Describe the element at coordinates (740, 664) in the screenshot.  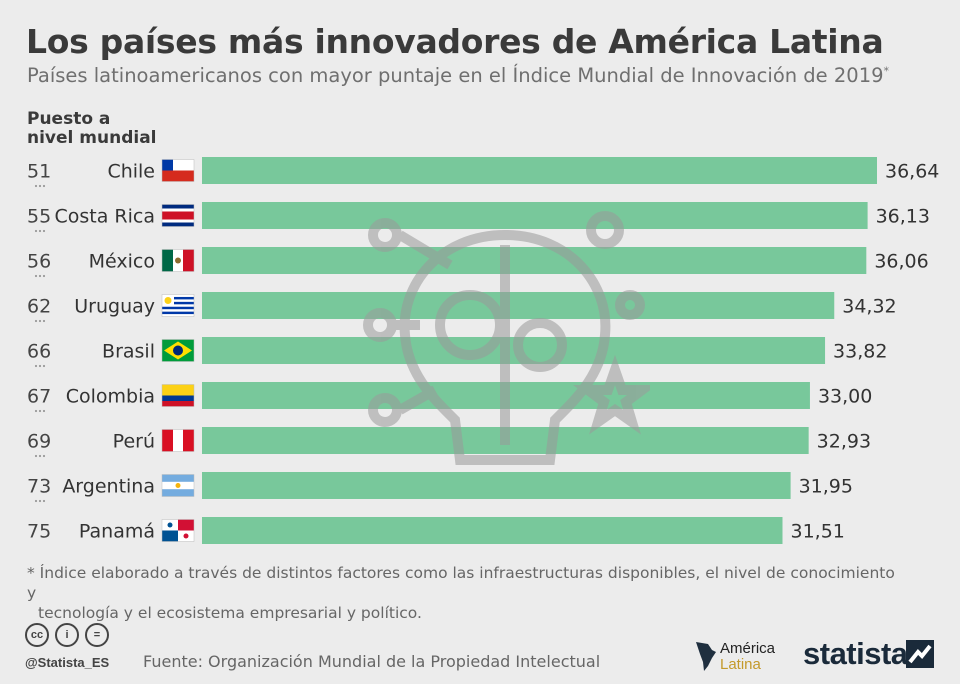
I see `partner-logo-line2: Latina` at that location.